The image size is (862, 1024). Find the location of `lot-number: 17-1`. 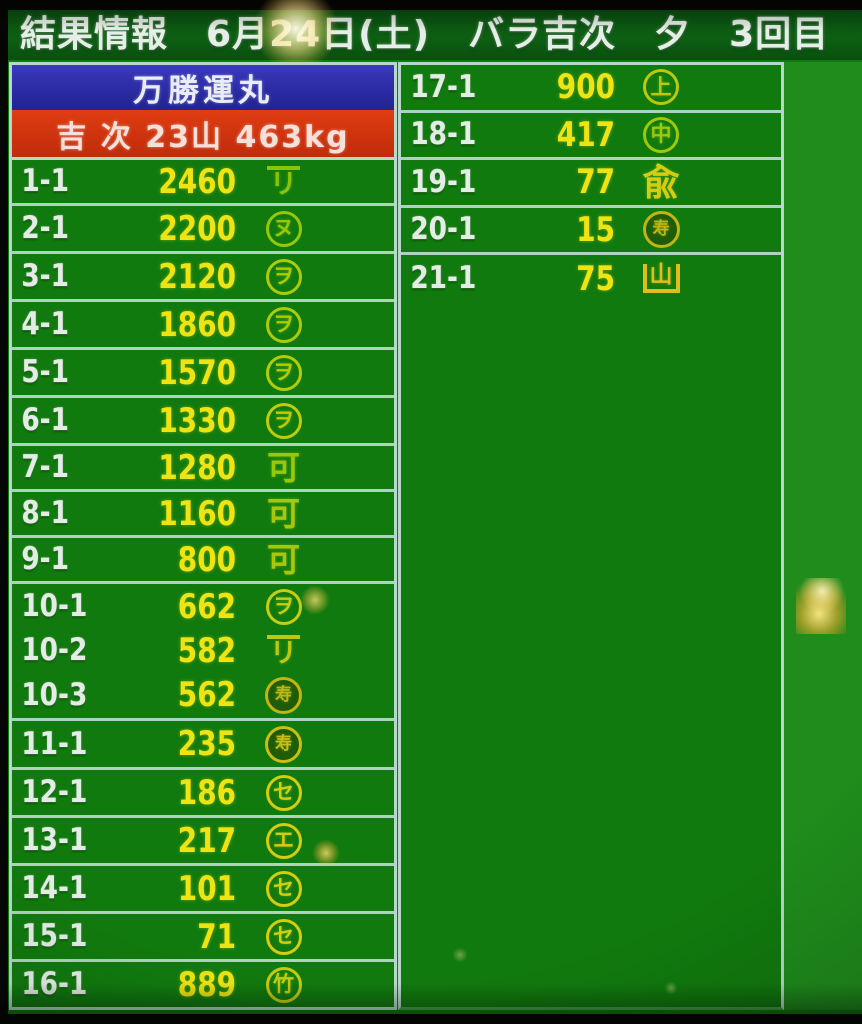

lot-number: 17-1 is located at coordinates (443, 86).